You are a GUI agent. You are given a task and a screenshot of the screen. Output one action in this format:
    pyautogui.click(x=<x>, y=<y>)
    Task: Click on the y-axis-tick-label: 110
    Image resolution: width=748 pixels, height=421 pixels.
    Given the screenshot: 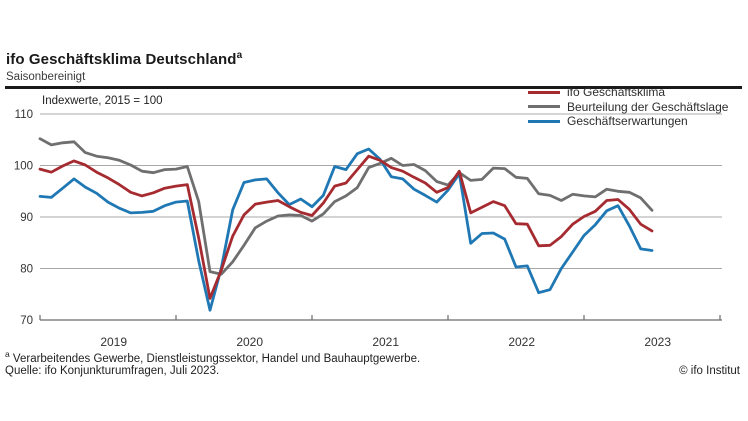 What is the action you would take?
    pyautogui.click(x=24, y=115)
    